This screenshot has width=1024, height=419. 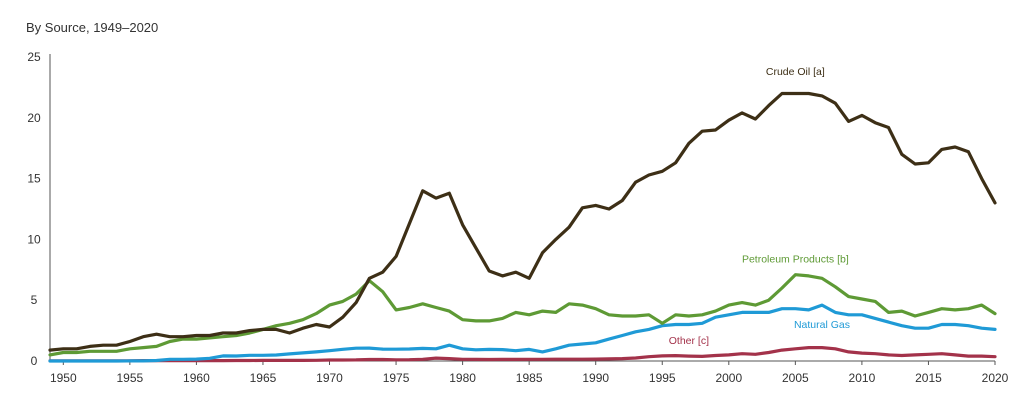 What do you see at coordinates (462, 378) in the screenshot?
I see `x-tick-label: 1980` at bounding box center [462, 378].